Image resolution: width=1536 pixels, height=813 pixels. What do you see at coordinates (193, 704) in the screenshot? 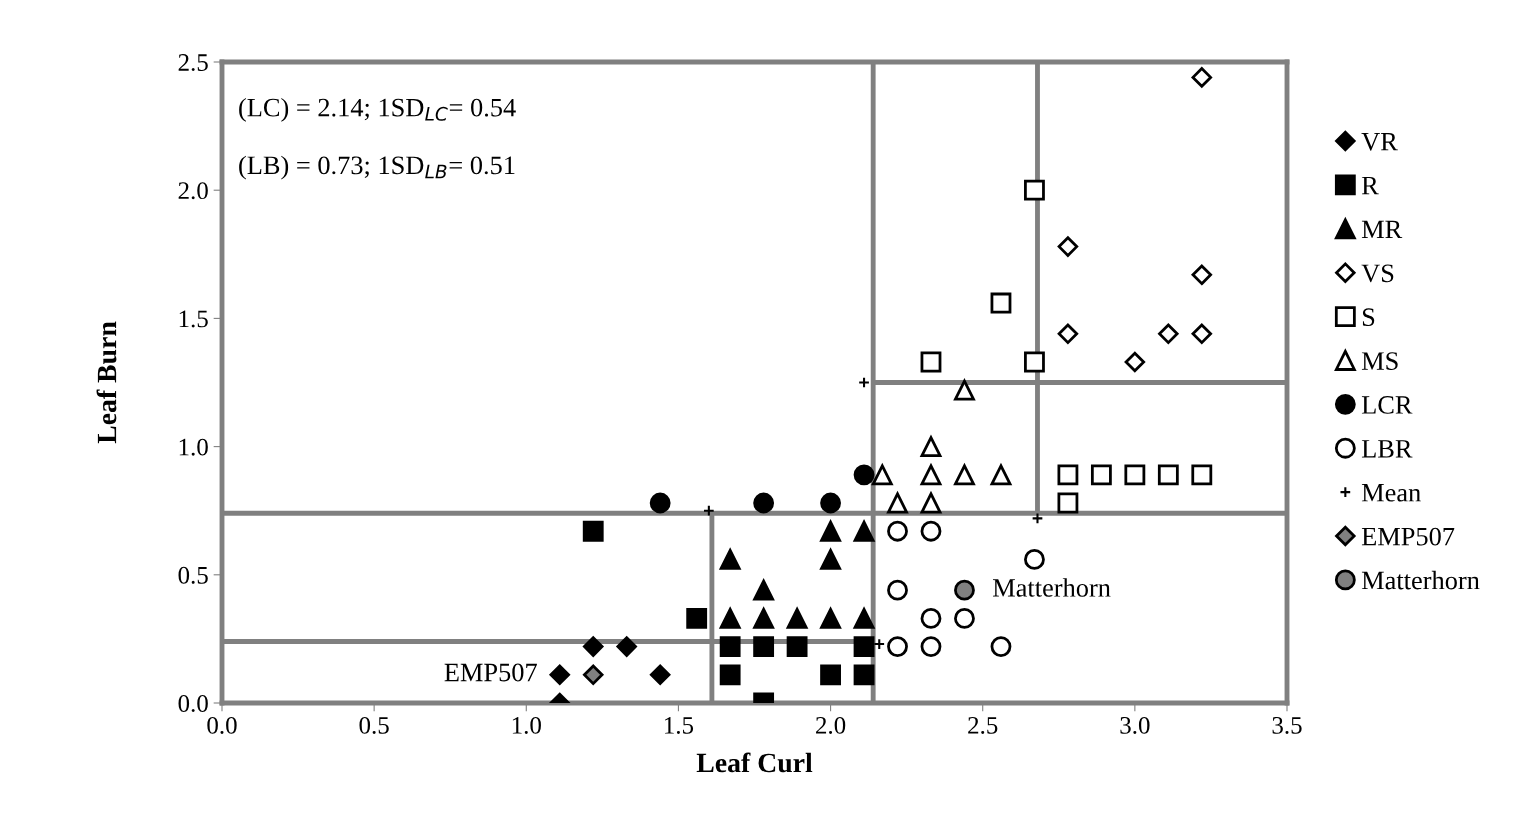
I see `y-tick-label: 0.0` at bounding box center [193, 704].